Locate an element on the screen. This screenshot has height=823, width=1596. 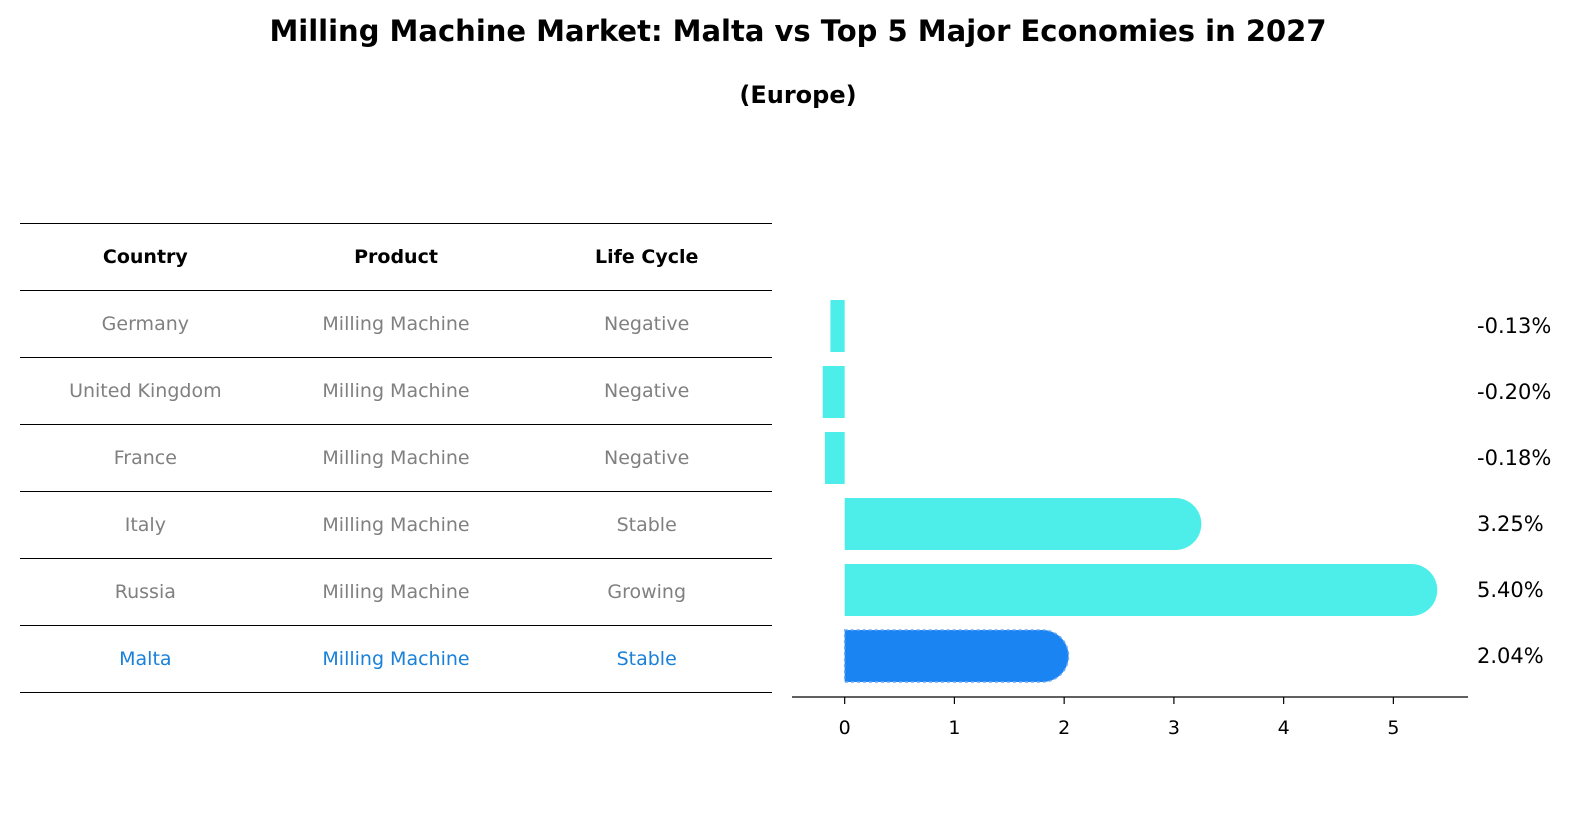
x-tick-label: 1 is located at coordinates (954, 728).